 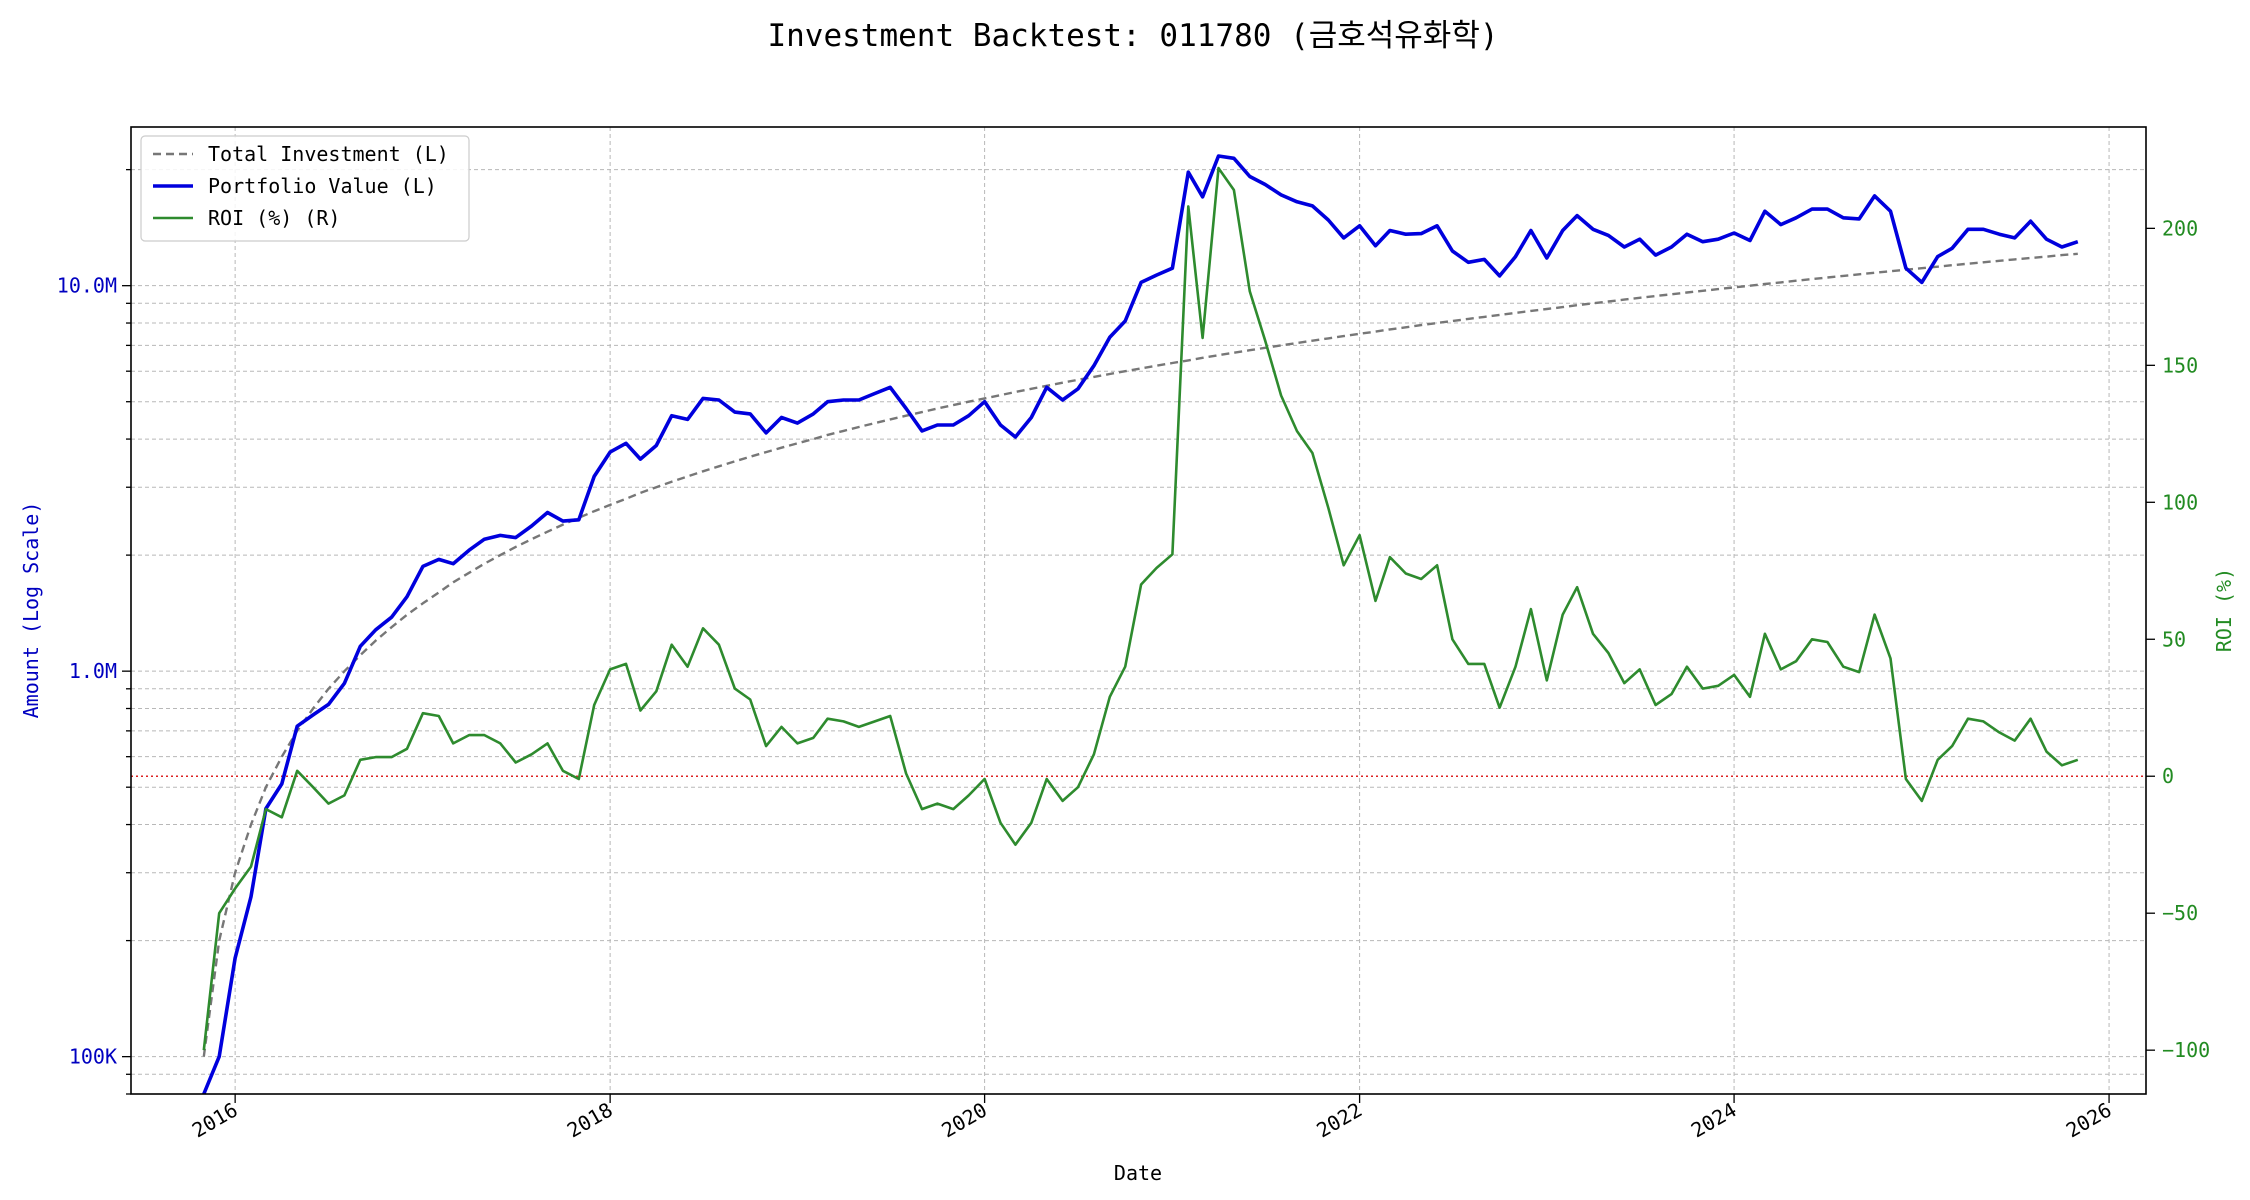 I want to click on x-tick-label: 2024, so click(x=1714, y=1120).